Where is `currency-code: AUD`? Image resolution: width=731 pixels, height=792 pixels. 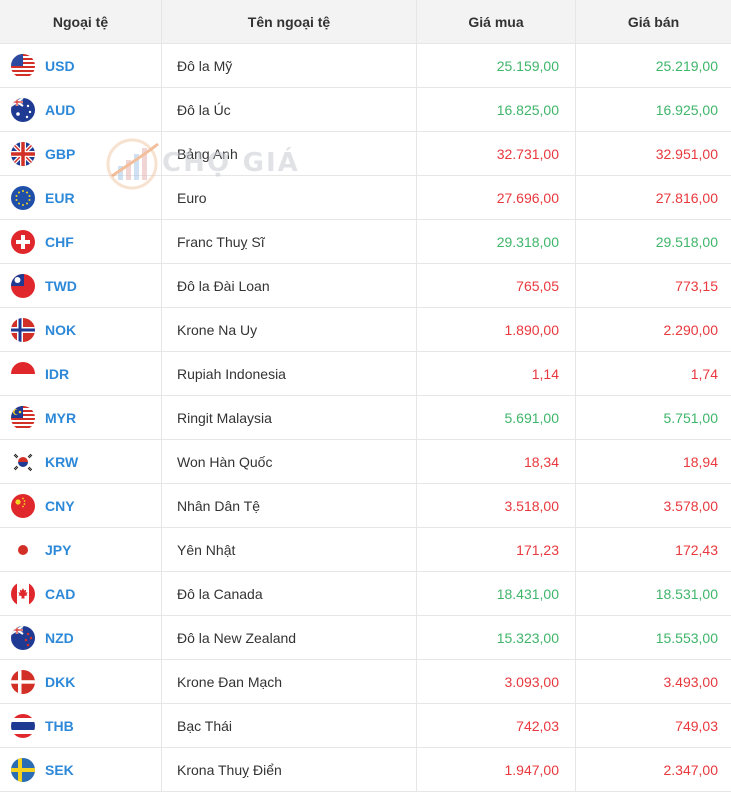
currency-code: AUD is located at coordinates (60, 109).